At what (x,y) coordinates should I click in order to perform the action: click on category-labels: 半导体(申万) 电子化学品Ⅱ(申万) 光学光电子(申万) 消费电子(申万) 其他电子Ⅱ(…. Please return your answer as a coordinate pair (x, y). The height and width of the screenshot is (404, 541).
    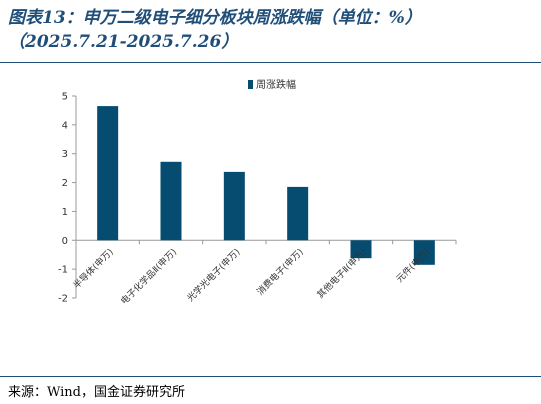
    Looking at the image, I should click on (252, 276).